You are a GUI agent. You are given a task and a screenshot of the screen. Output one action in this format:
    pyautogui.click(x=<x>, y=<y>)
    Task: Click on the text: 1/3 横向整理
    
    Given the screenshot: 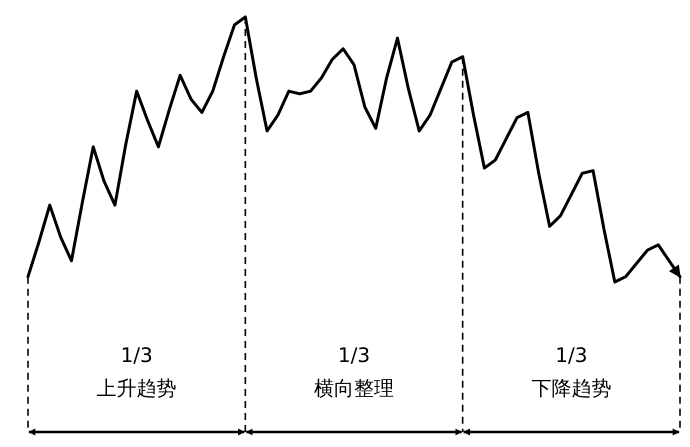 What is the action you would take?
    pyautogui.click(x=354, y=371)
    